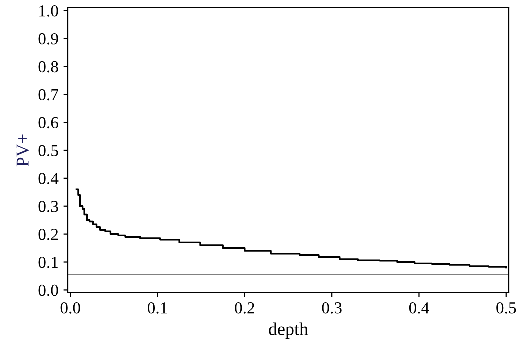 The height and width of the screenshot is (350, 521). I want to click on x-tick-label: 0.1, so click(158, 308).